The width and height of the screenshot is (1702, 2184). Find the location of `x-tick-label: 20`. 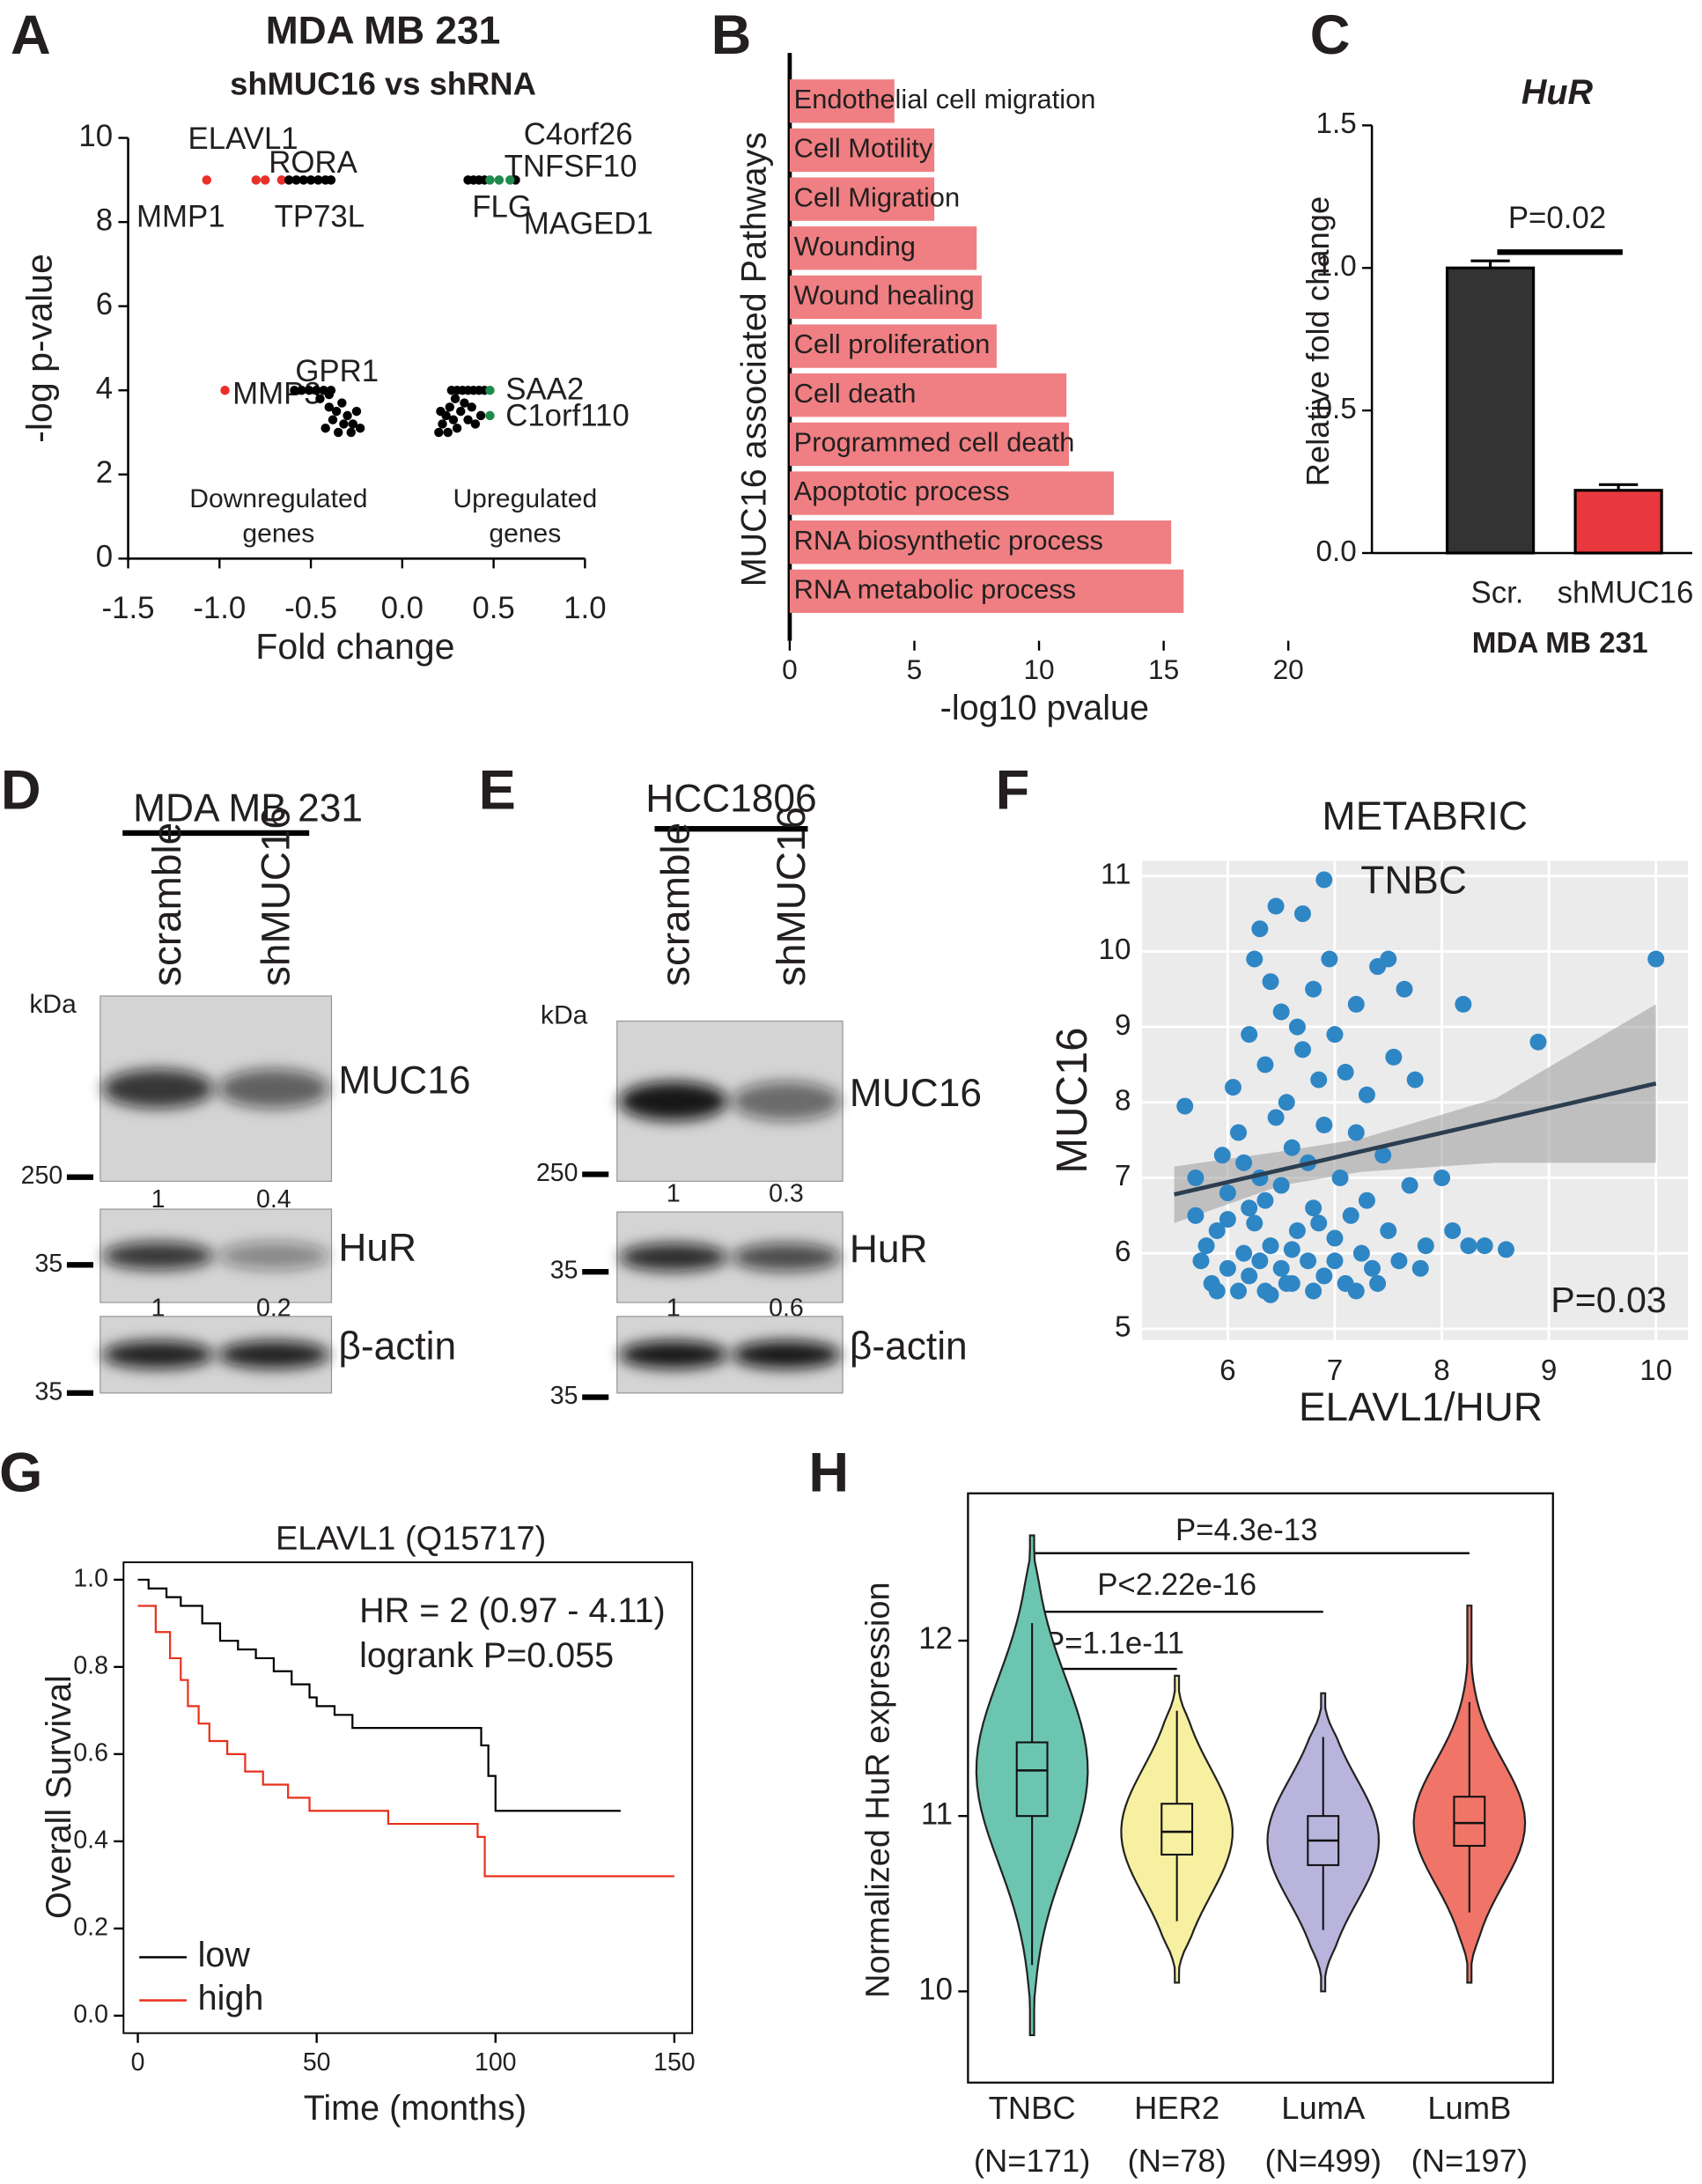

x-tick-label: 20 is located at coordinates (1288, 669).